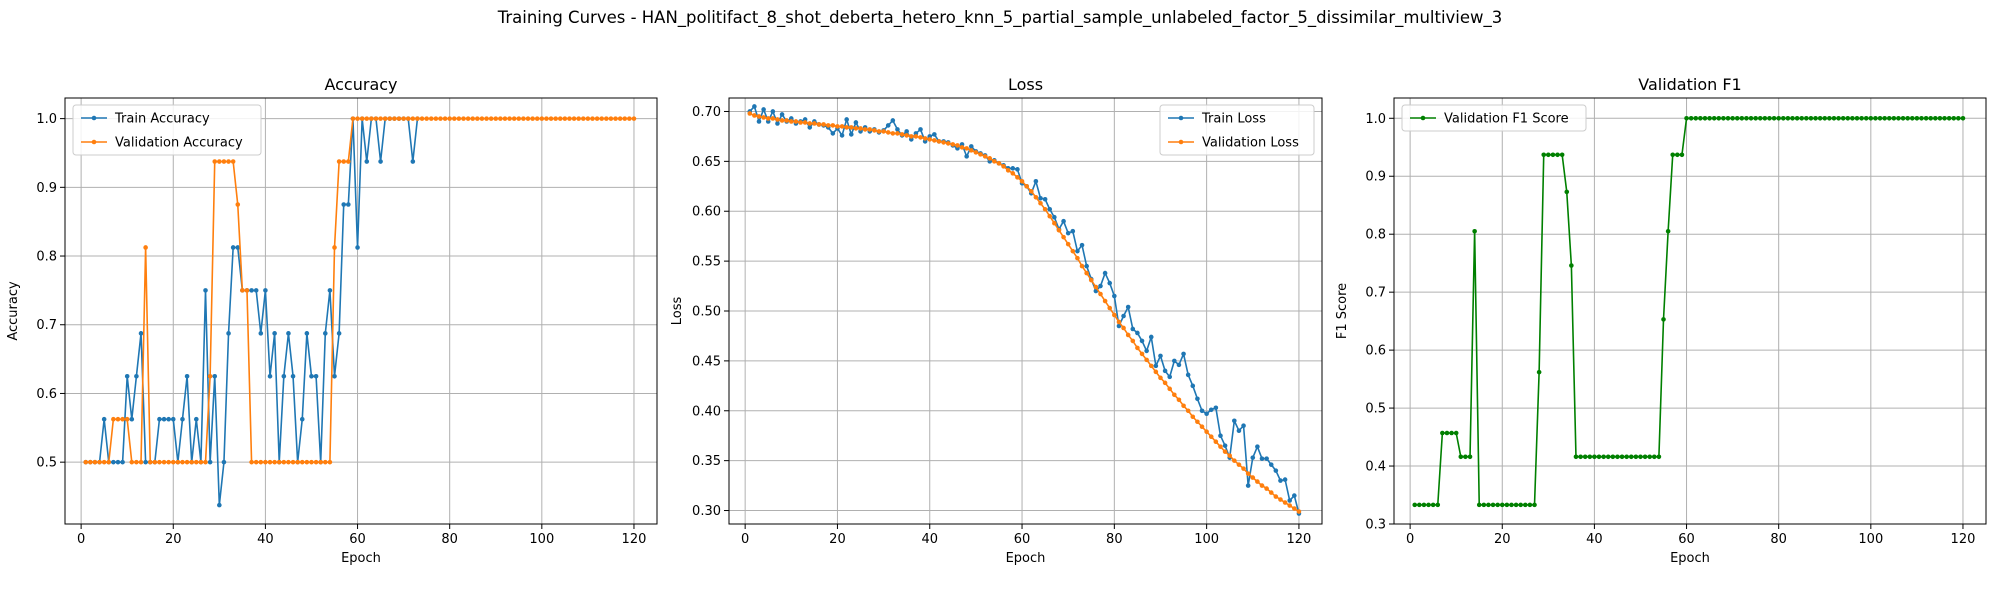 The image size is (2000, 600). I want to click on y-tick-label: 0.30, so click(706, 511).